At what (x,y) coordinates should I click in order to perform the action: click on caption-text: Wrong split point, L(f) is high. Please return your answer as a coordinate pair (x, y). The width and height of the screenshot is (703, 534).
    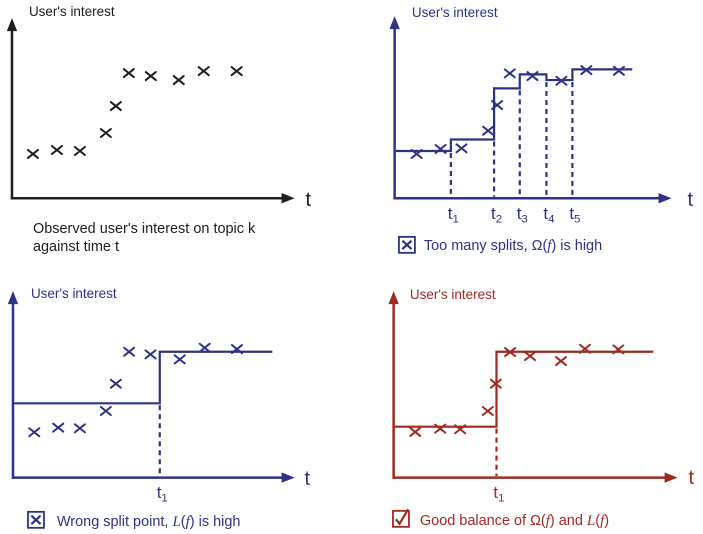
    Looking at the image, I should click on (149, 522).